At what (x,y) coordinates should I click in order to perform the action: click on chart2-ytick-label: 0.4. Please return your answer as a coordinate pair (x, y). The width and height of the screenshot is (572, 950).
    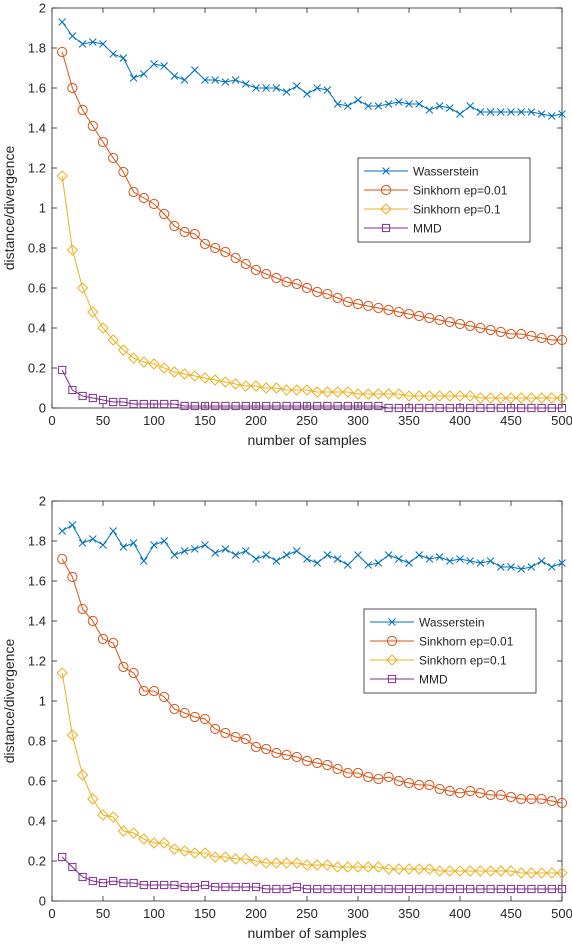
    Looking at the image, I should click on (37, 821).